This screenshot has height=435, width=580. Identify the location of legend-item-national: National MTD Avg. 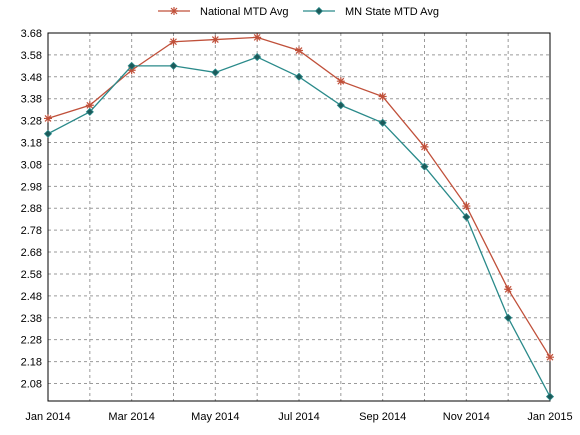
(223, 12).